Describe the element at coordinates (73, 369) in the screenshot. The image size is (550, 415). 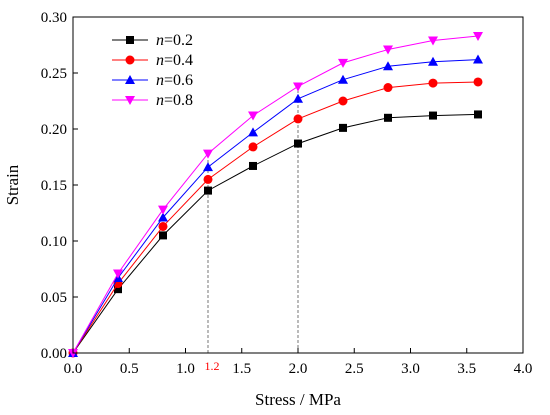
I see `x-tick-label: 0.0` at that location.